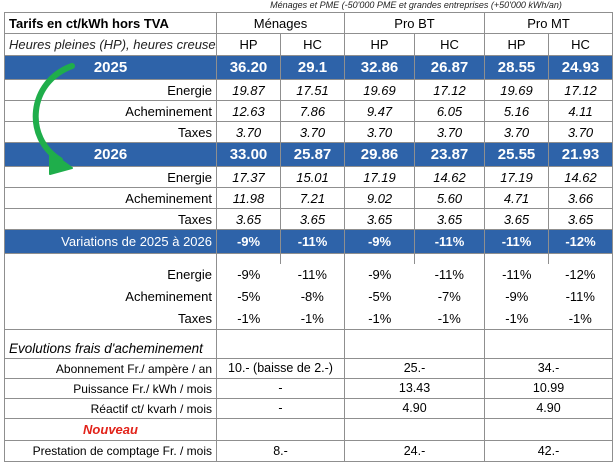  Describe the element at coordinates (581, 198) in the screenshot. I see `value-cell: 3.66` at that location.